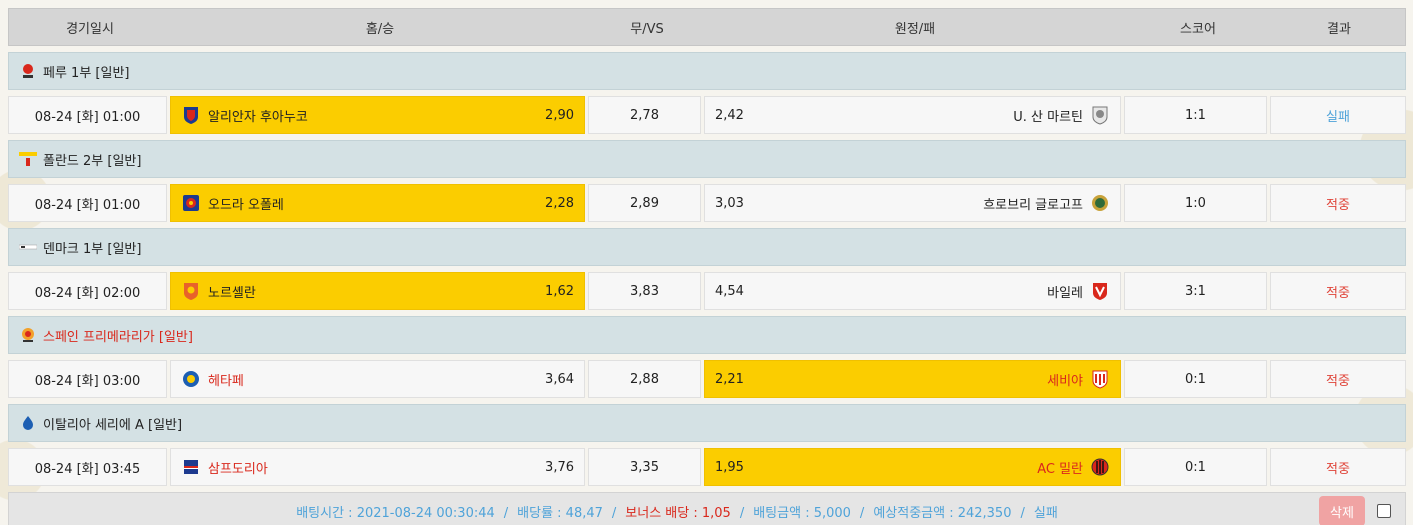 Image resolution: width=1413 pixels, height=525 pixels. I want to click on draw-odds: 2,89, so click(644, 203).